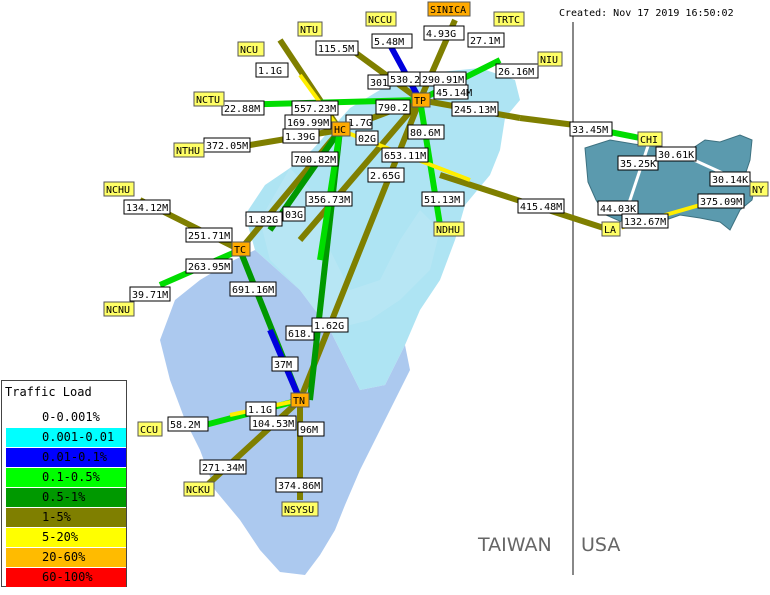 The height and width of the screenshot is (595, 770). I want to click on node-trtc: TRTC, so click(509, 19).